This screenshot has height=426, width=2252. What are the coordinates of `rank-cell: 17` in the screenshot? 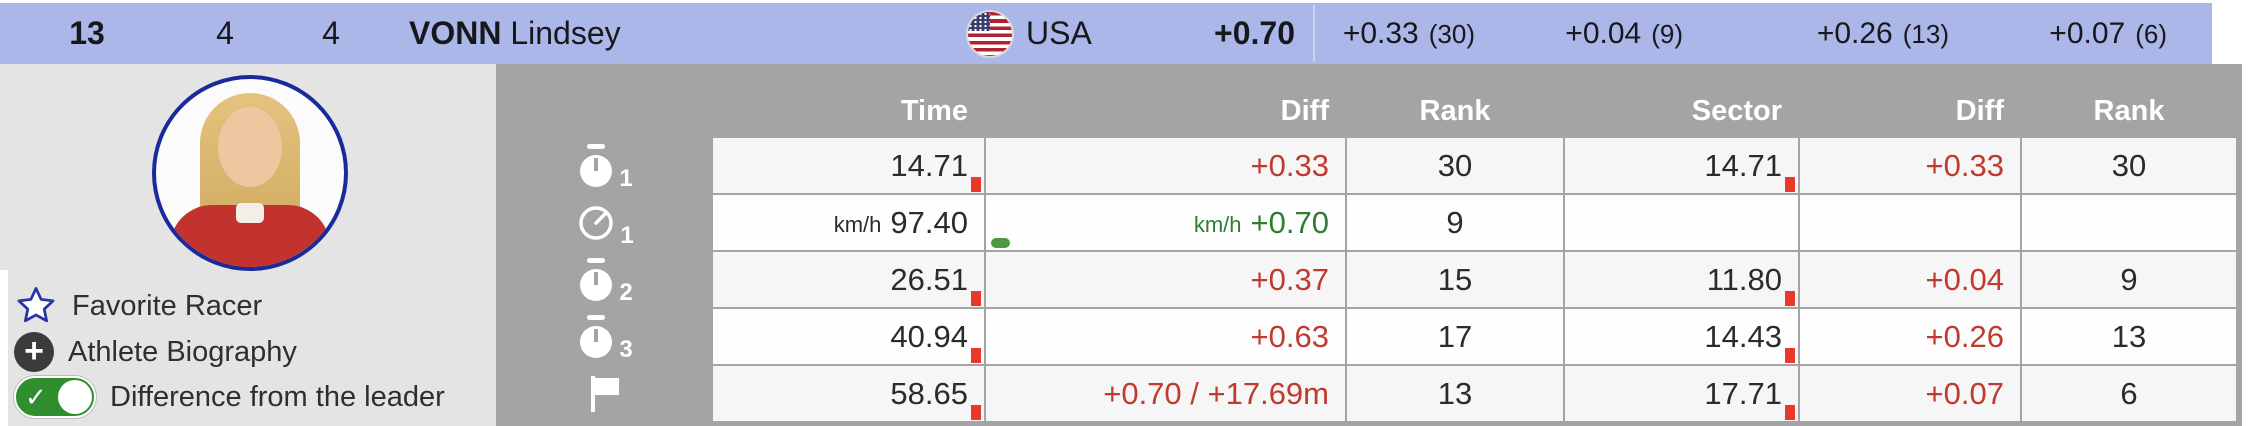 It's located at (1455, 336).